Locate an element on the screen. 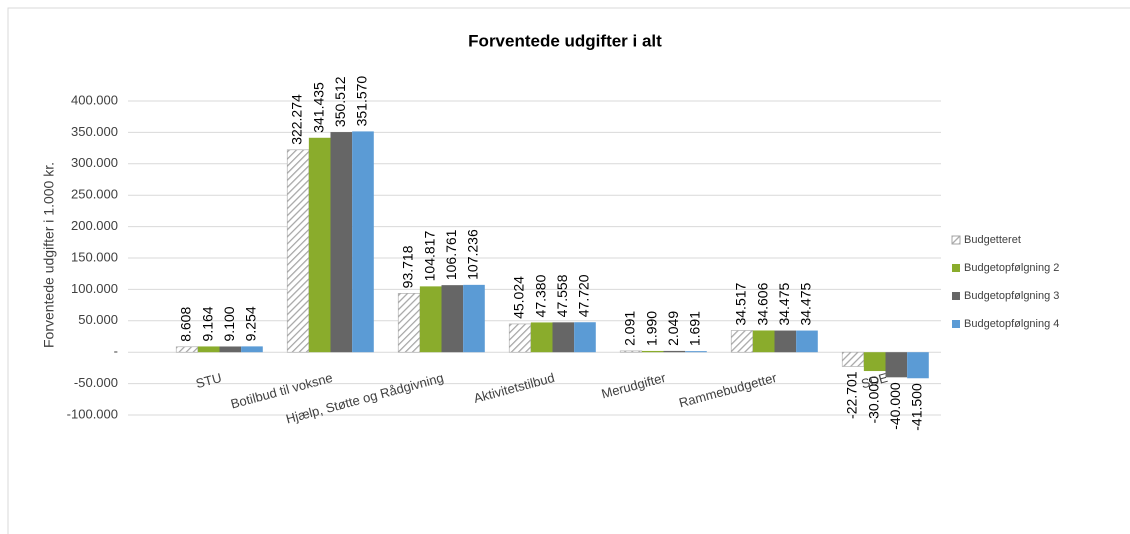 This screenshot has width=1130, height=534. data-label: 350.512 is located at coordinates (340, 101).